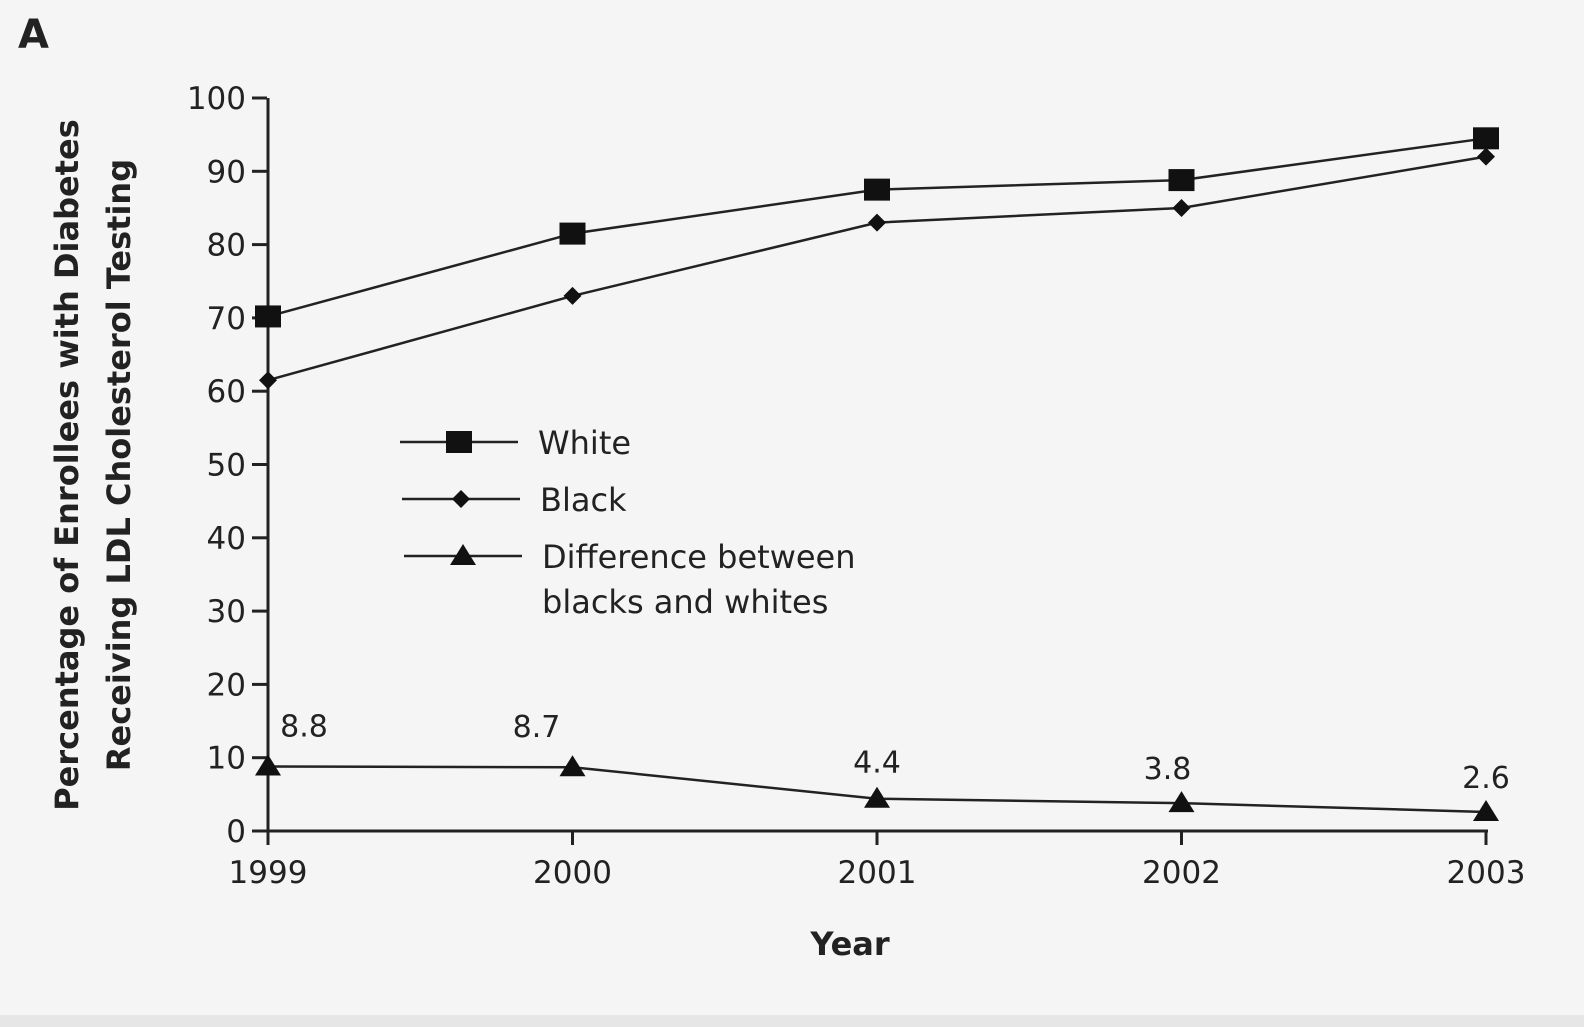 The width and height of the screenshot is (1584, 1027). I want to click on data-label: 8.7, so click(537, 727).